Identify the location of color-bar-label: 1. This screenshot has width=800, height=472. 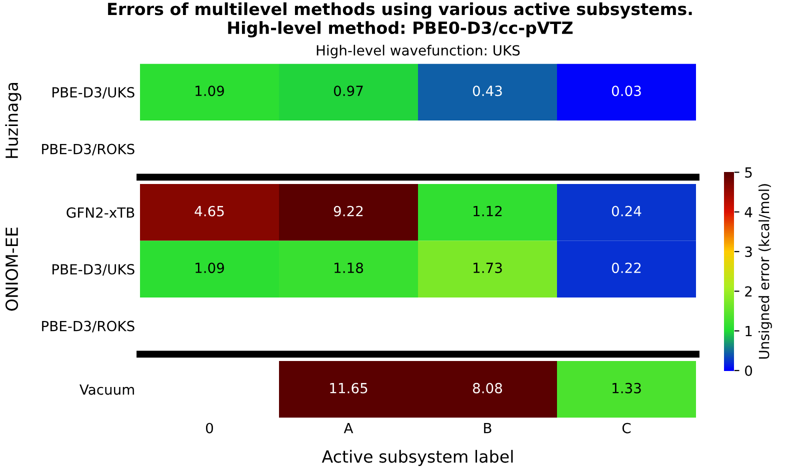
(749, 331).